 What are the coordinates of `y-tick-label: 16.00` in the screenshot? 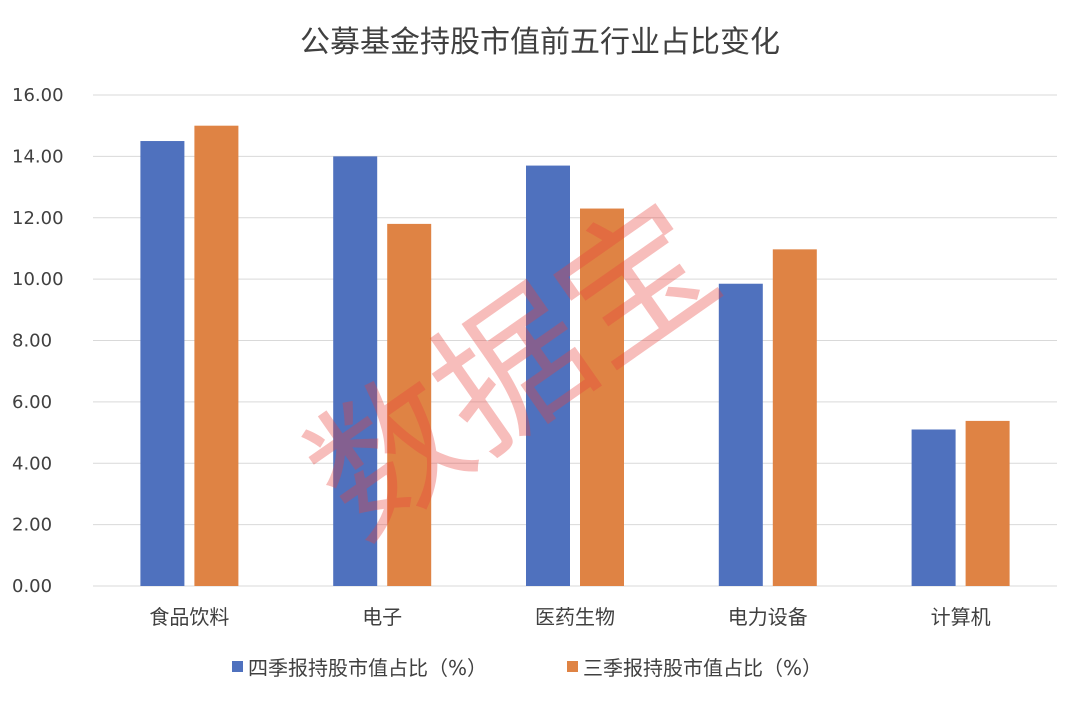 It's located at (38, 95).